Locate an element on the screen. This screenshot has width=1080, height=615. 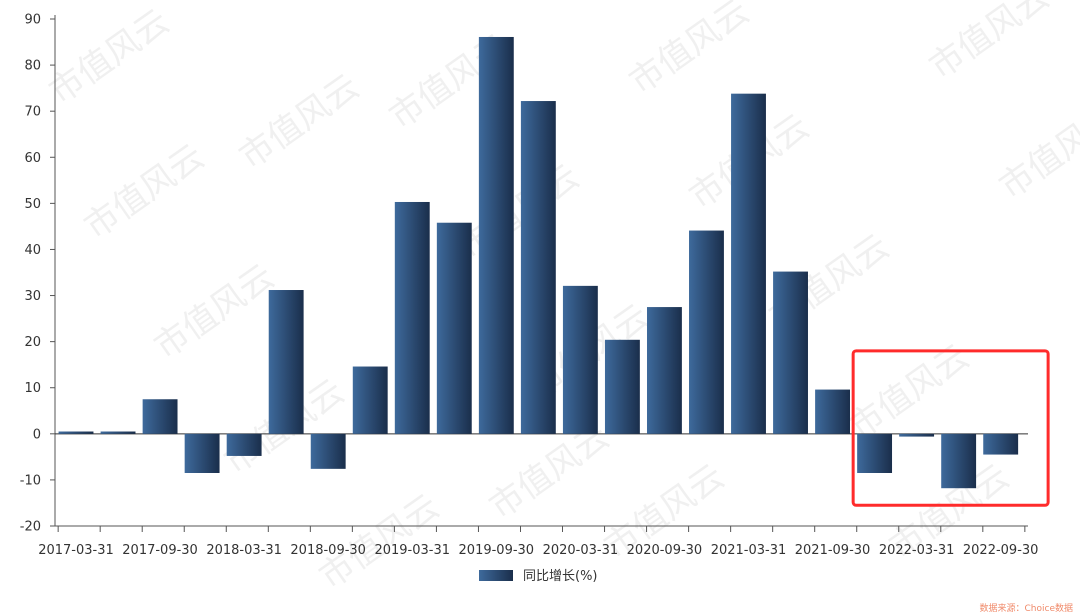
y-tick-label: 60 is located at coordinates (32, 158).